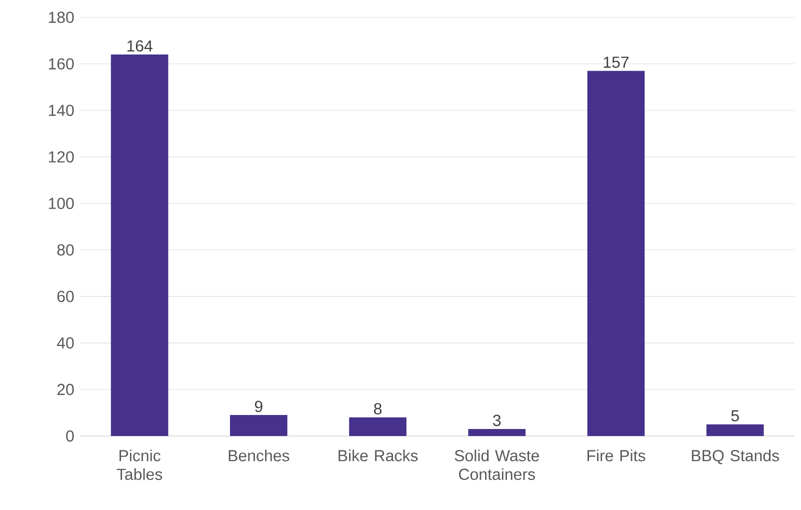 The image size is (801, 510). I want to click on x-tick-label: Bike Racks, so click(378, 456).